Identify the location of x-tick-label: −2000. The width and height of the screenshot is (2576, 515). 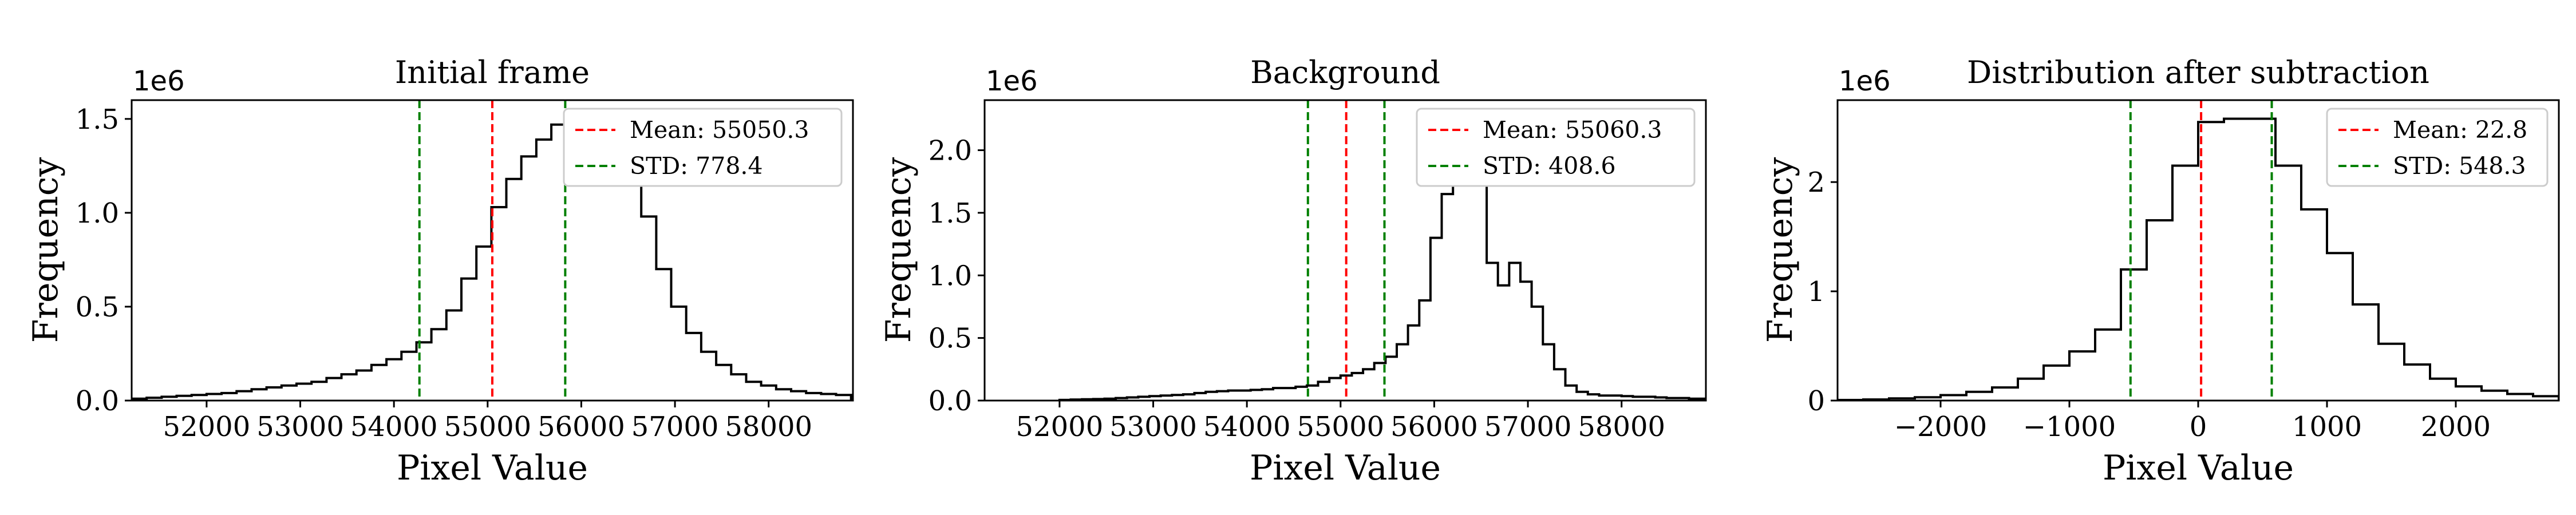
(1940, 427).